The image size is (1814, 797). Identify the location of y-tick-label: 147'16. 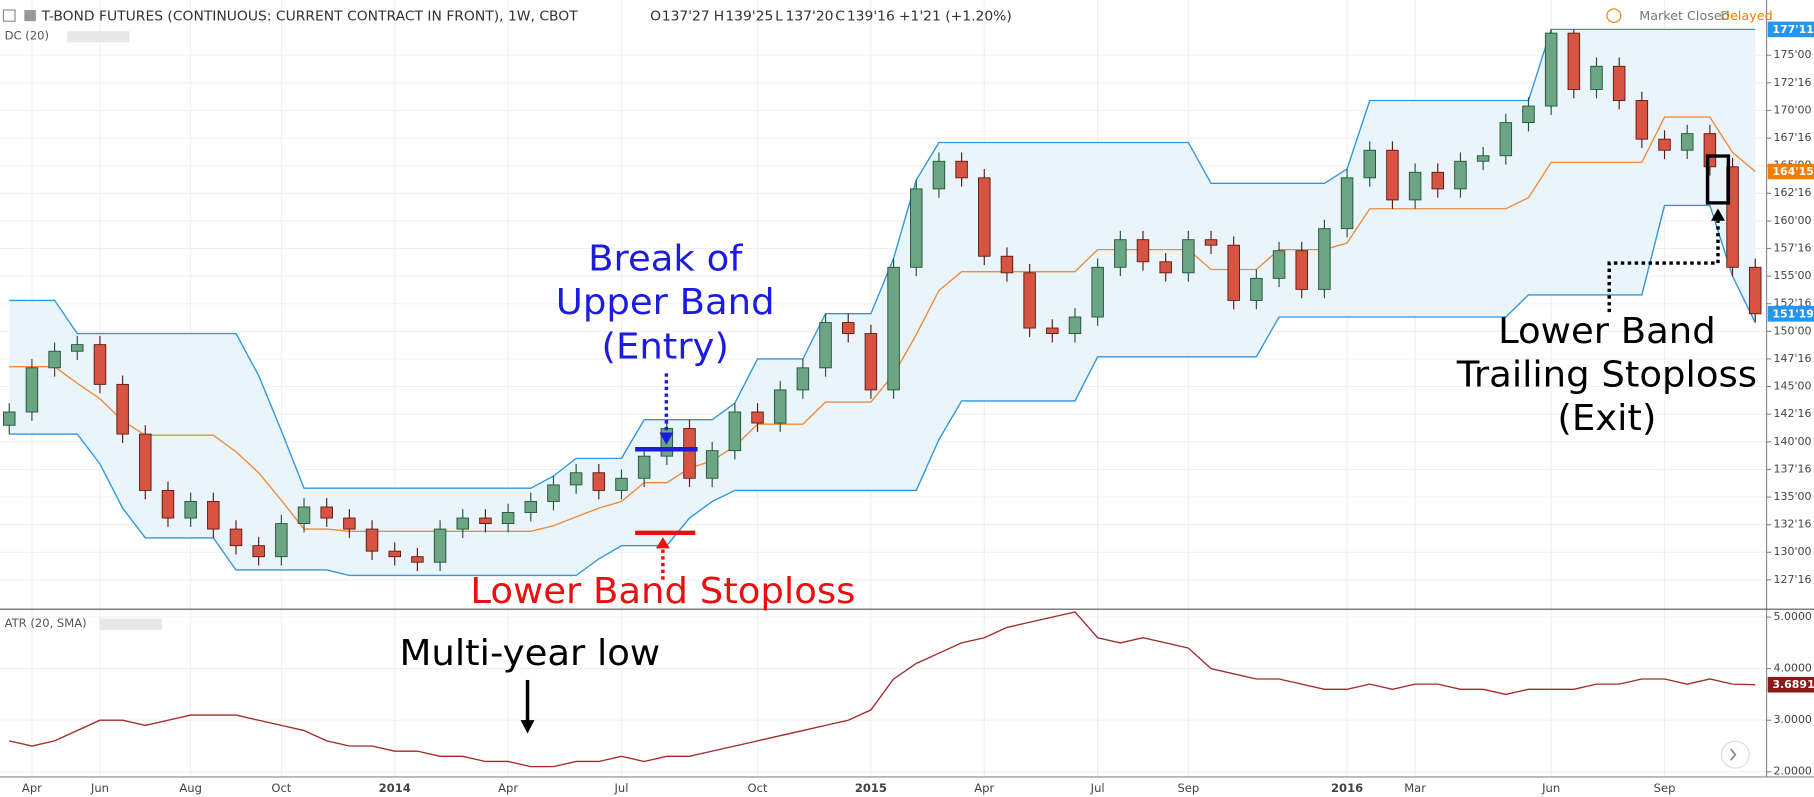
(1793, 358).